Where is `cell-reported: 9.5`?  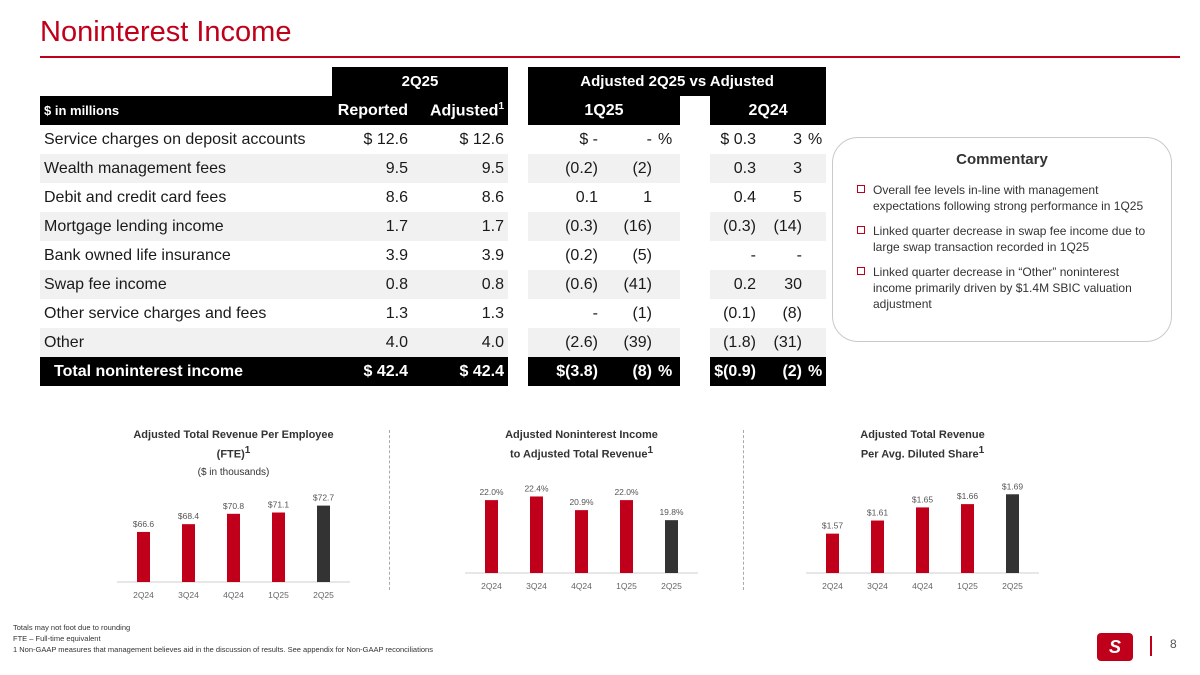 cell-reported: 9.5 is located at coordinates (372, 168).